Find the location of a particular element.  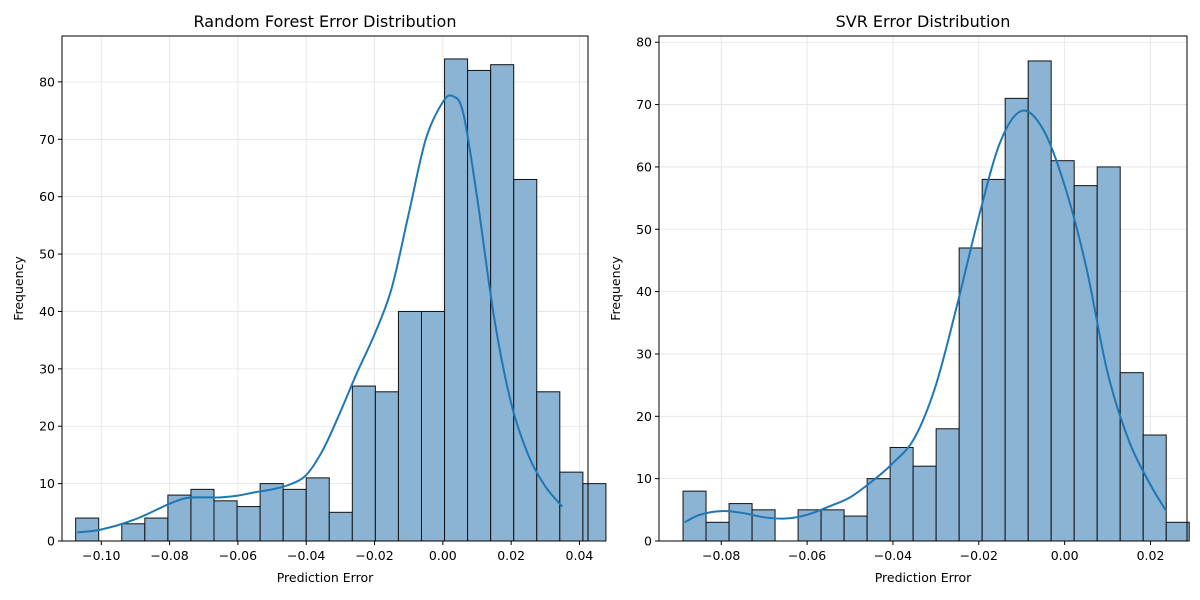

rf-x-tick-label: 0.04 is located at coordinates (580, 555).